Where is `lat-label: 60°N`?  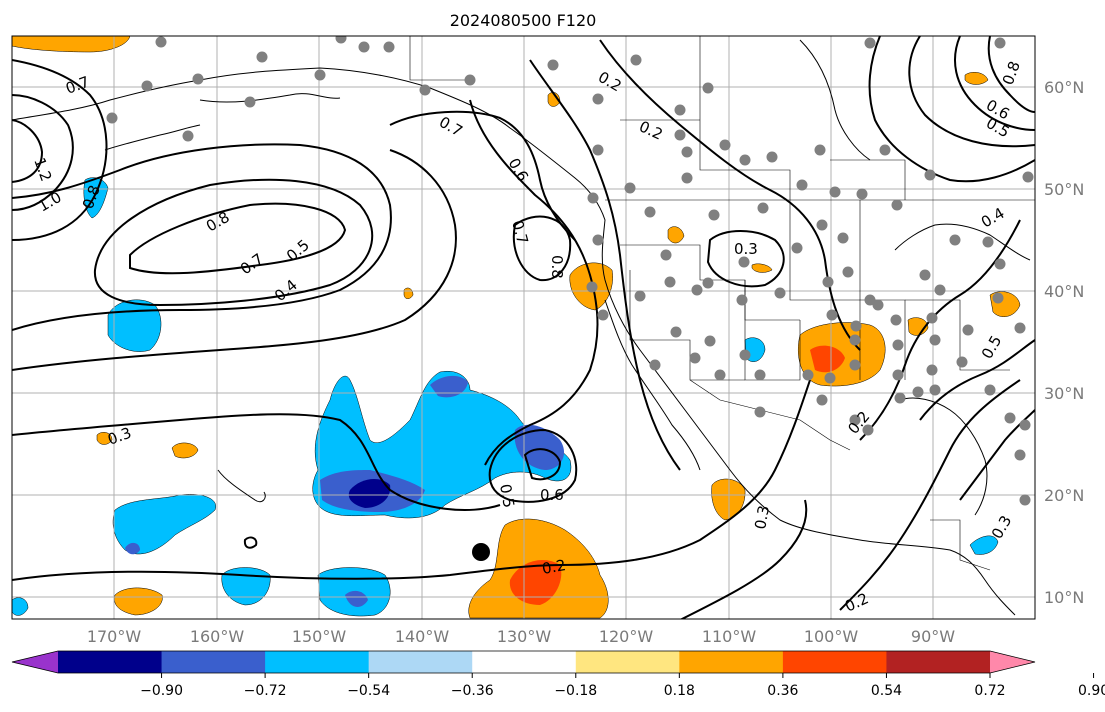 lat-label: 60°N is located at coordinates (1064, 87).